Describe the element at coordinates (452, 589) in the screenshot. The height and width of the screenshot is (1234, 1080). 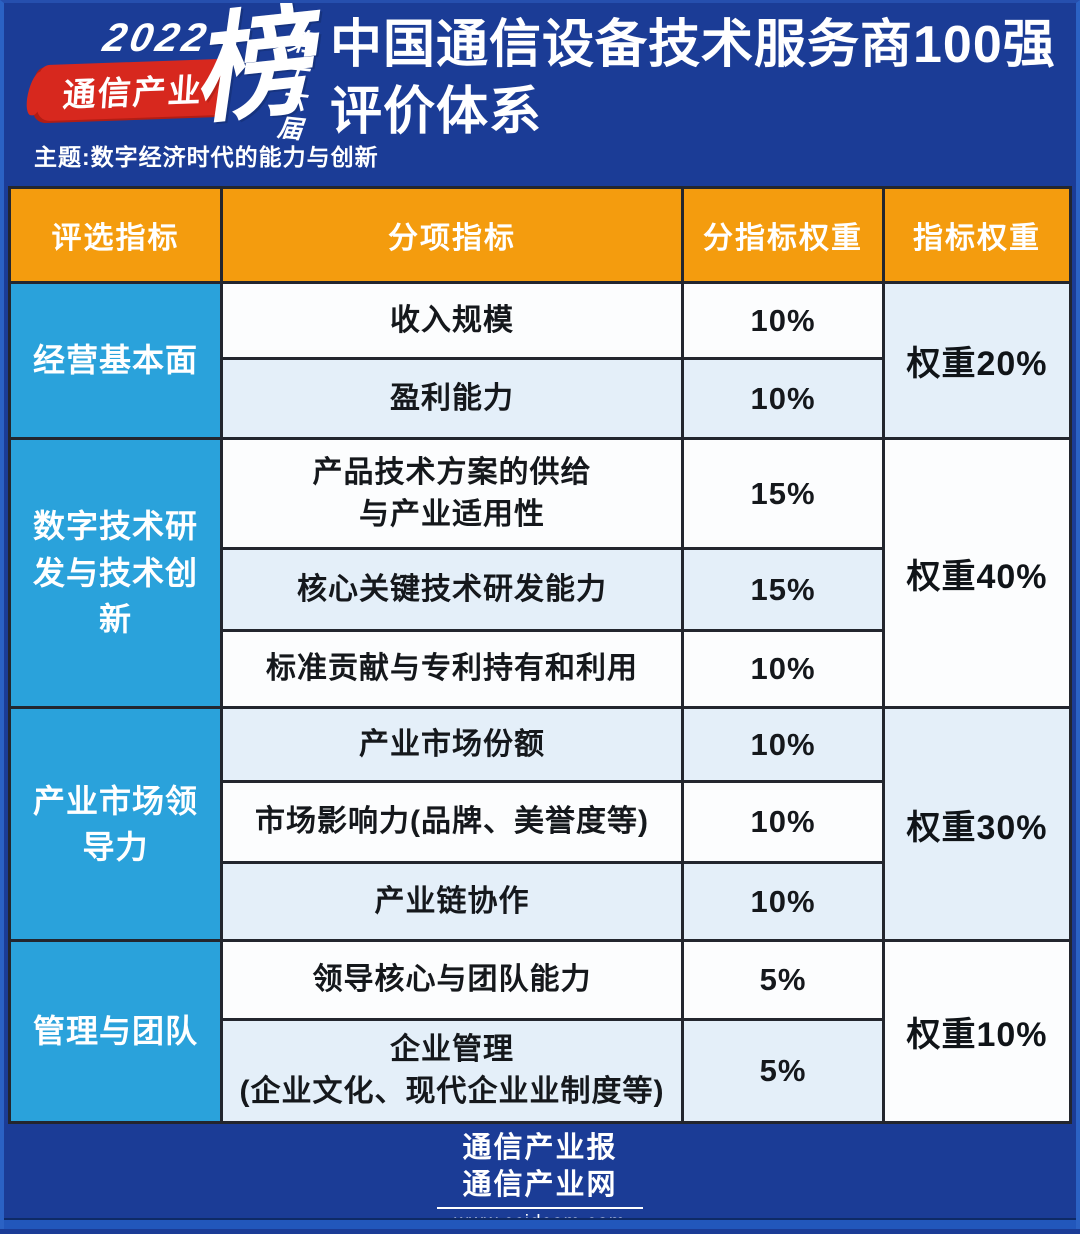
I see `row-label: 核心关键技术研发能力` at that location.